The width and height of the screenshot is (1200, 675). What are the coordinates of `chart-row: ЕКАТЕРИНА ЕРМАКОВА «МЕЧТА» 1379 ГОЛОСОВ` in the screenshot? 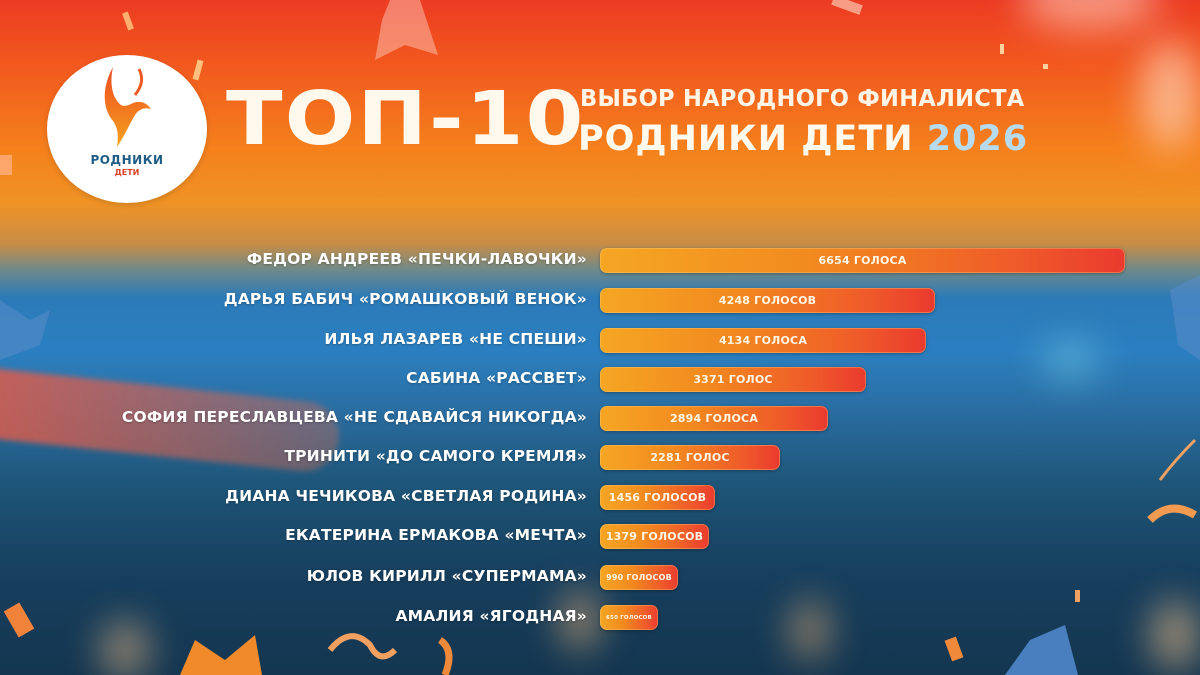 It's located at (600, 535).